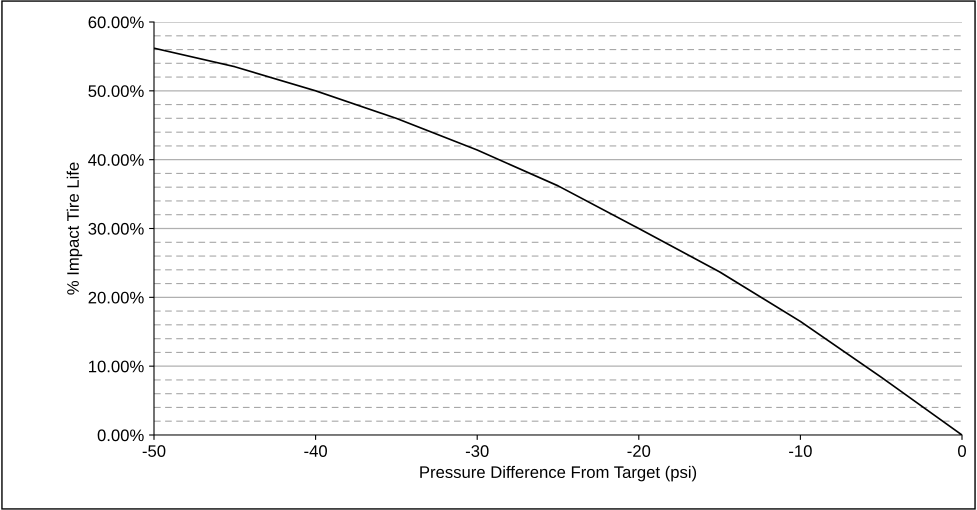 The width and height of the screenshot is (977, 510). Describe the element at coordinates (74, 228) in the screenshot. I see `y-axis-title: % Impact Tire Life` at that location.